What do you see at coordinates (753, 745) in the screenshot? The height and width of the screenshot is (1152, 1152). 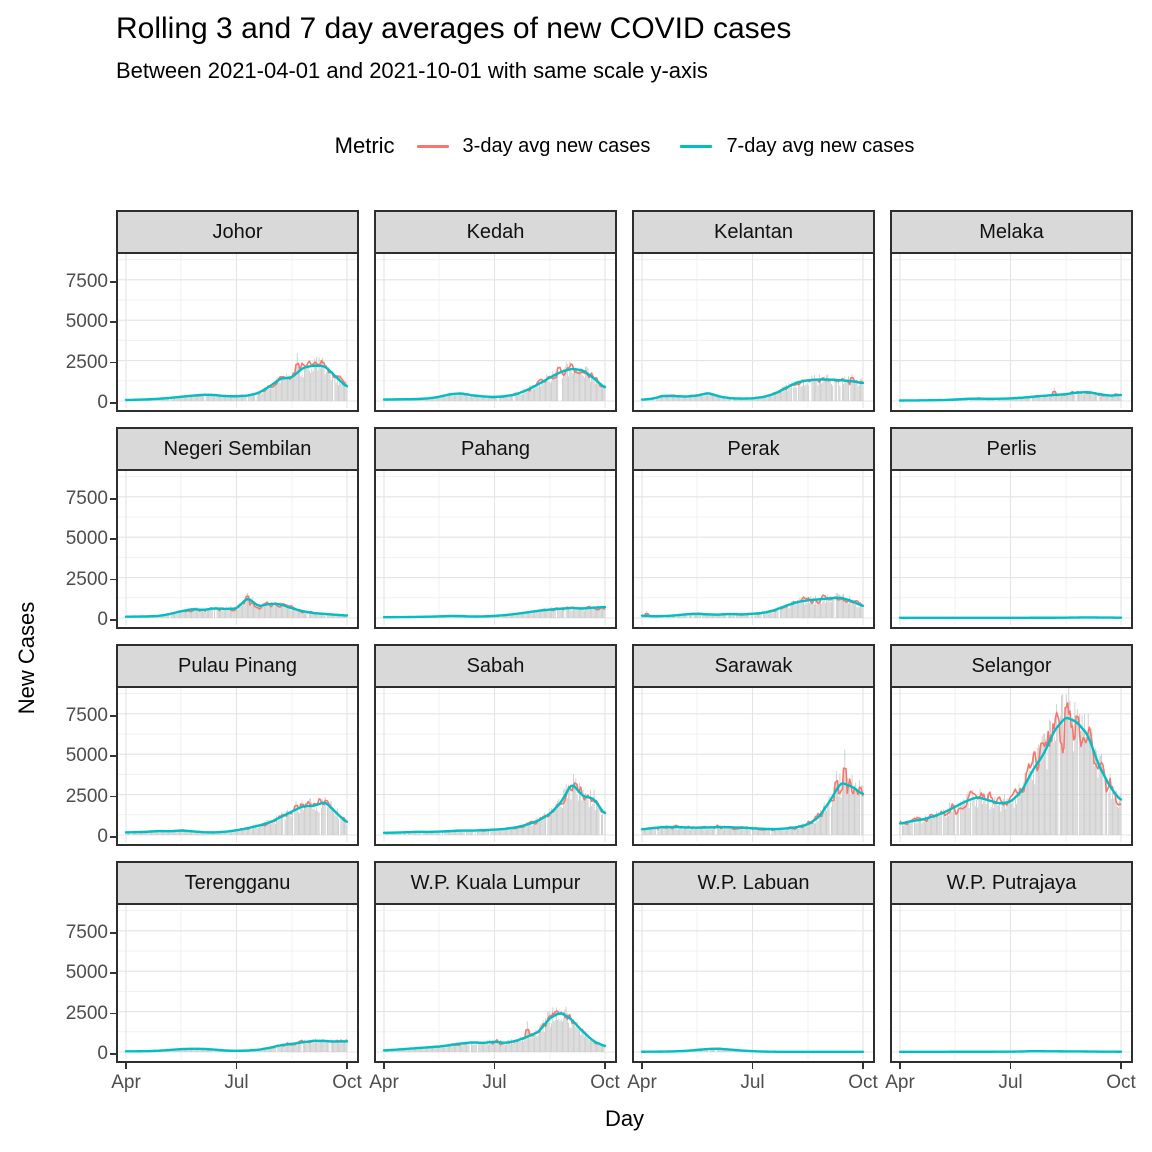 I see `facet-sarawak: Sarawak` at bounding box center [753, 745].